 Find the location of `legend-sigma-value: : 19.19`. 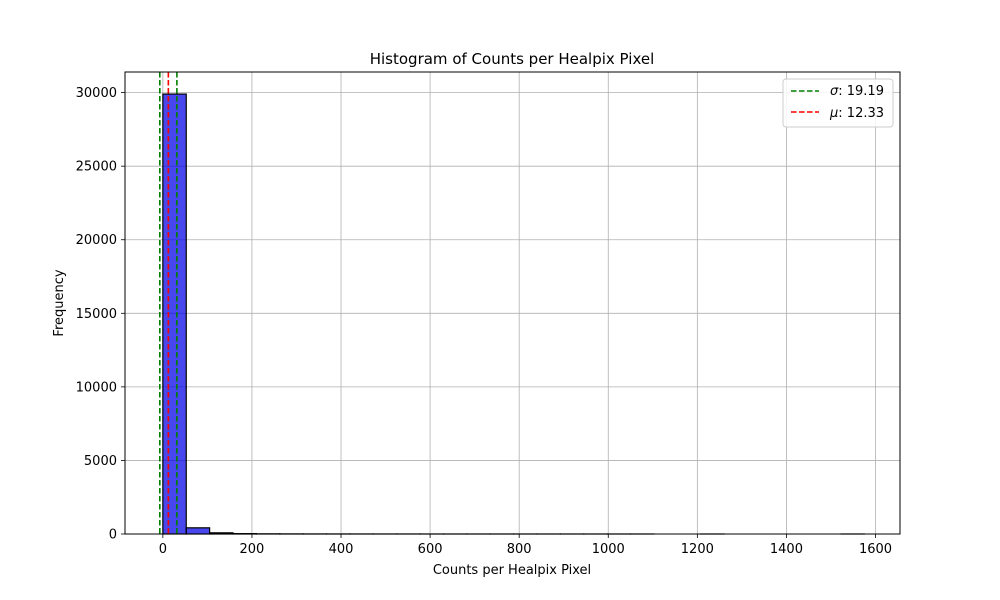

legend-sigma-value: : 19.19 is located at coordinates (861, 91).